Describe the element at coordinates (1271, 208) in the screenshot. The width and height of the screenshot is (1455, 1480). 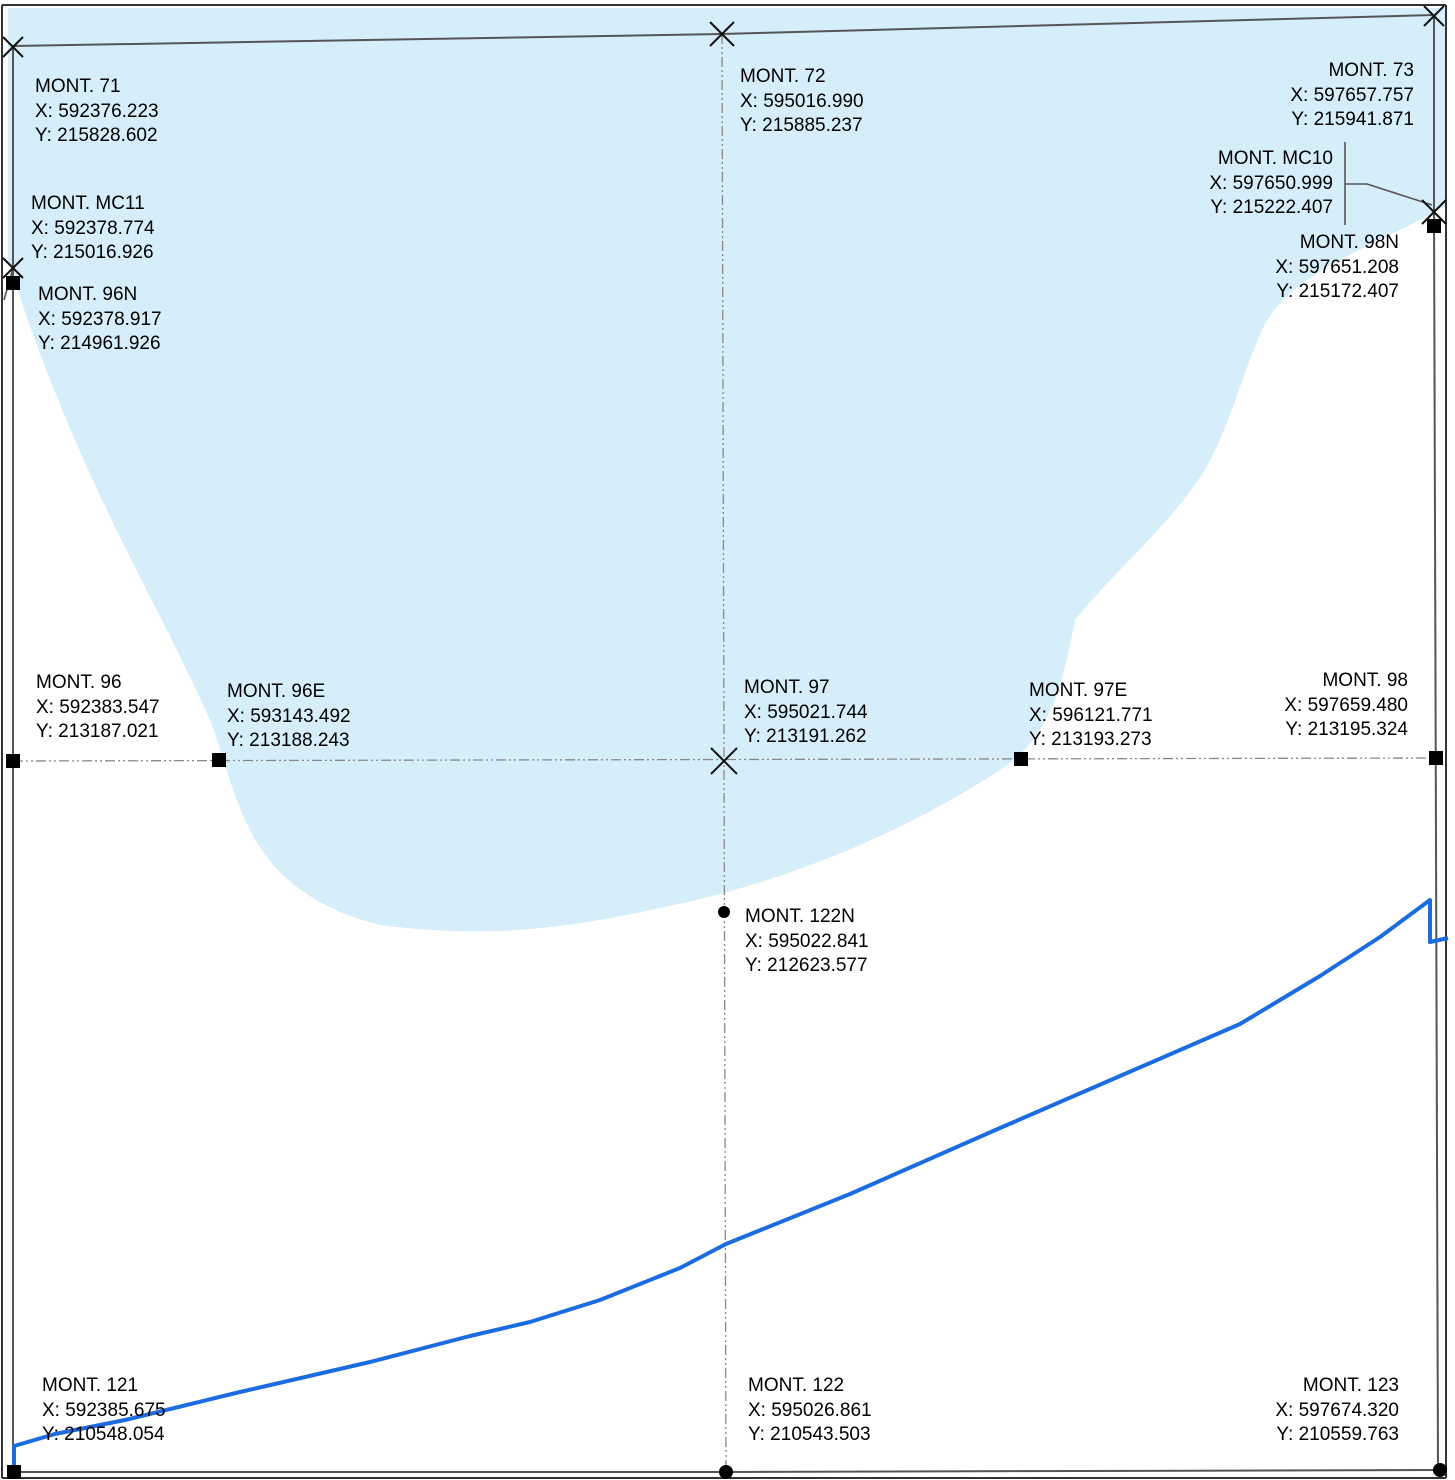
I see `label-y: Y: 215222.407` at that location.